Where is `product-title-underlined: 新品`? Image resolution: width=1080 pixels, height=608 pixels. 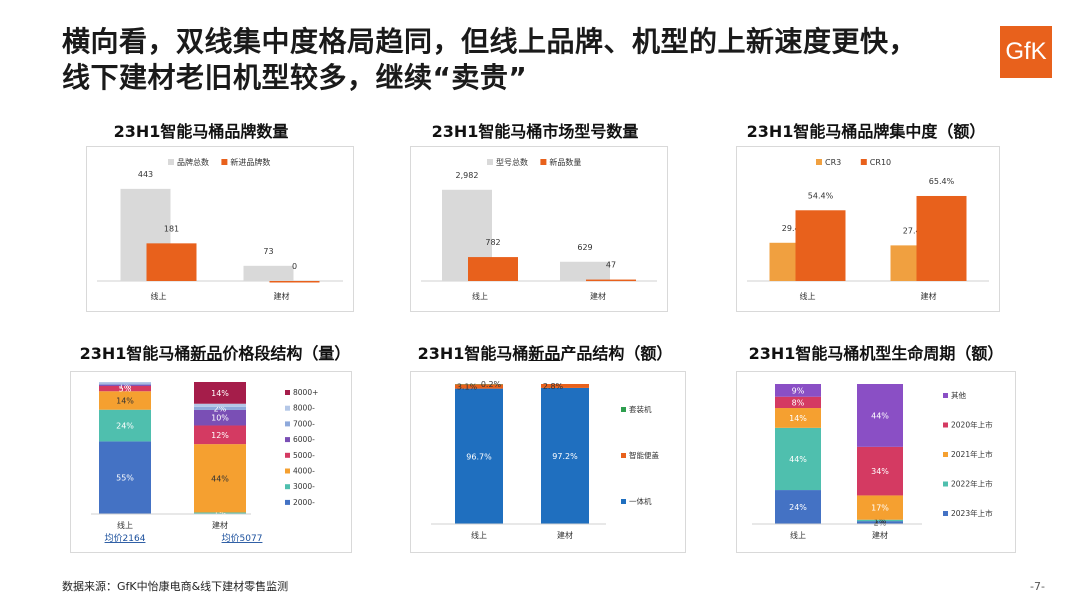 product-title-underlined: 新品 is located at coordinates (544, 353).